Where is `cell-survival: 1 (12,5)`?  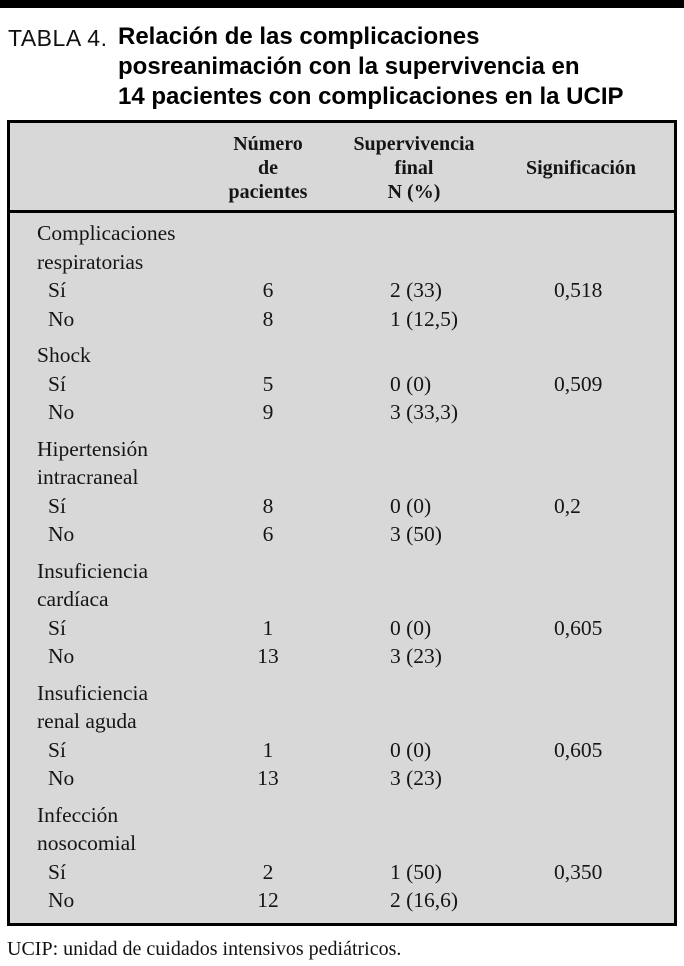 cell-survival: 1 (12,5) is located at coordinates (424, 318).